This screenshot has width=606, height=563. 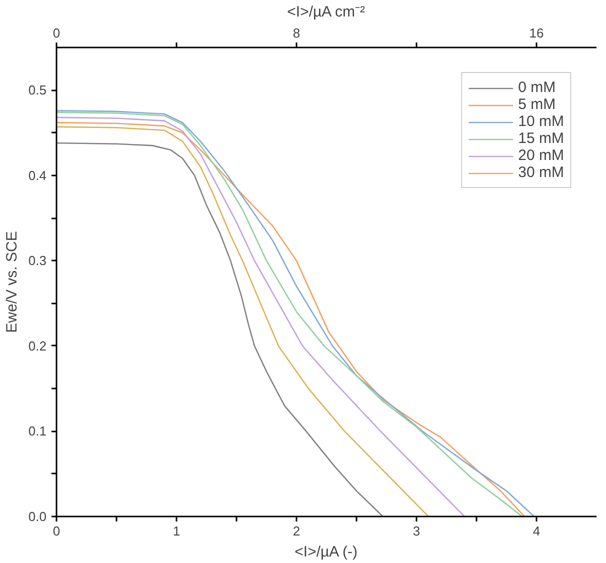 What do you see at coordinates (37, 346) in the screenshot?
I see `y-tick-label: 0.2` at bounding box center [37, 346].